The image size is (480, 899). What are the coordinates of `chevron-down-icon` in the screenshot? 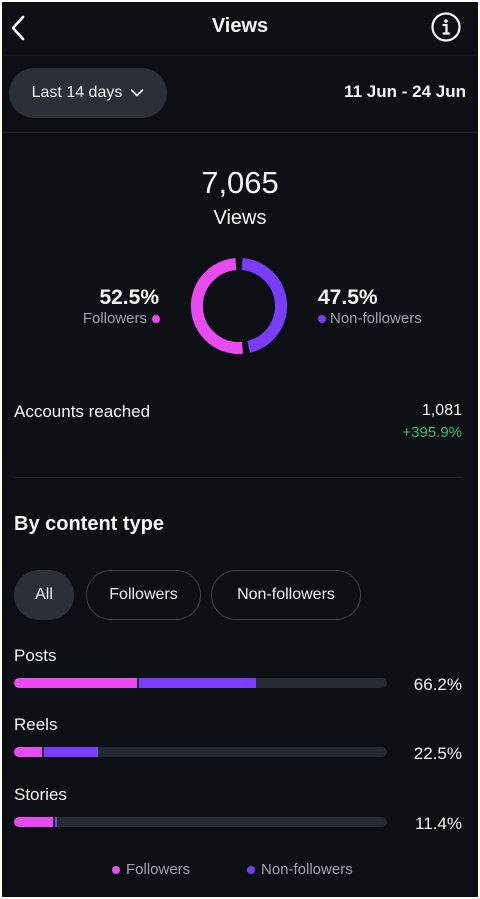 It's located at (137, 93).